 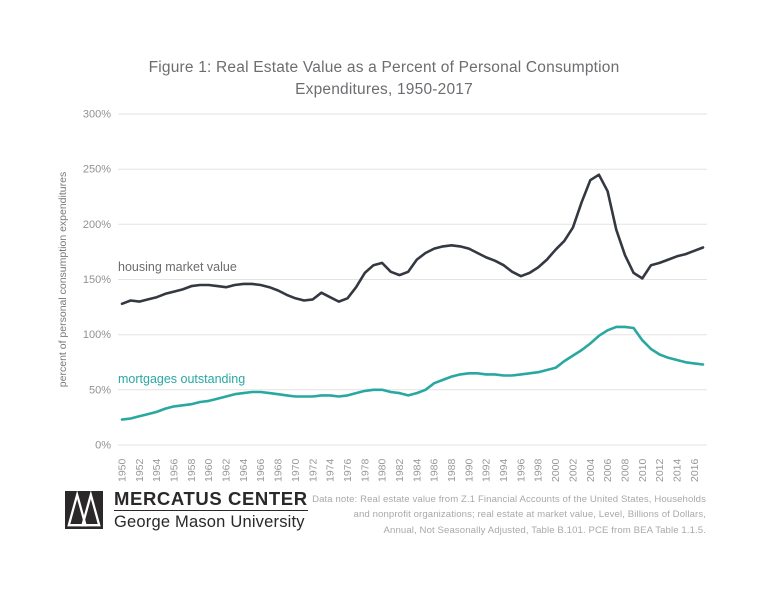 I want to click on x-tick-label: 1982, so click(x=400, y=470).